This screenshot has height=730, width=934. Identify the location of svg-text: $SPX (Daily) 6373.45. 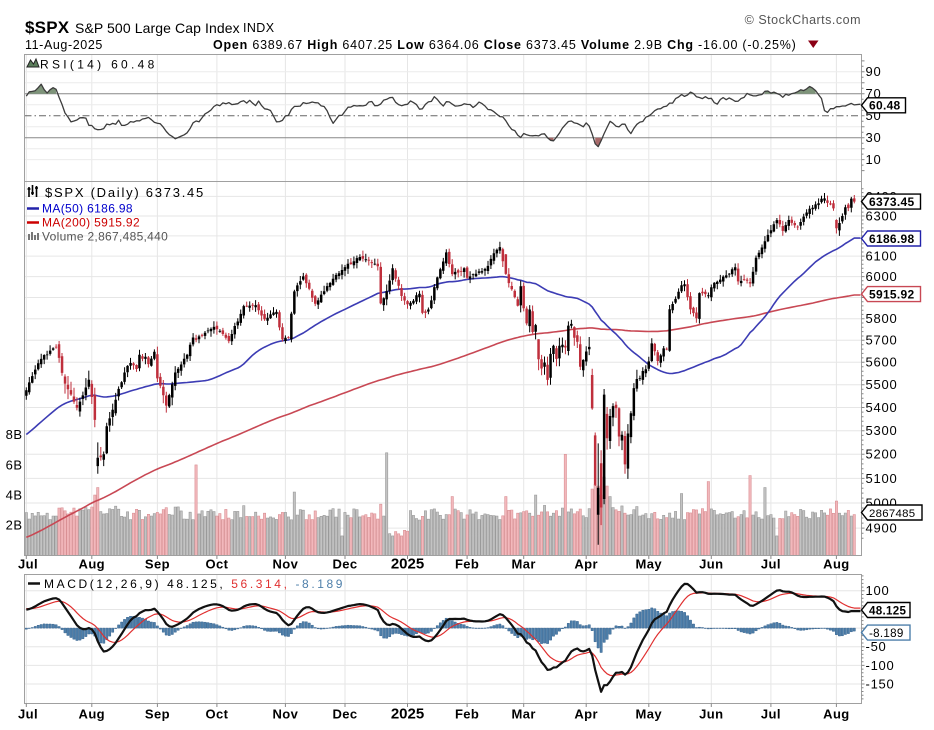
(125, 192).